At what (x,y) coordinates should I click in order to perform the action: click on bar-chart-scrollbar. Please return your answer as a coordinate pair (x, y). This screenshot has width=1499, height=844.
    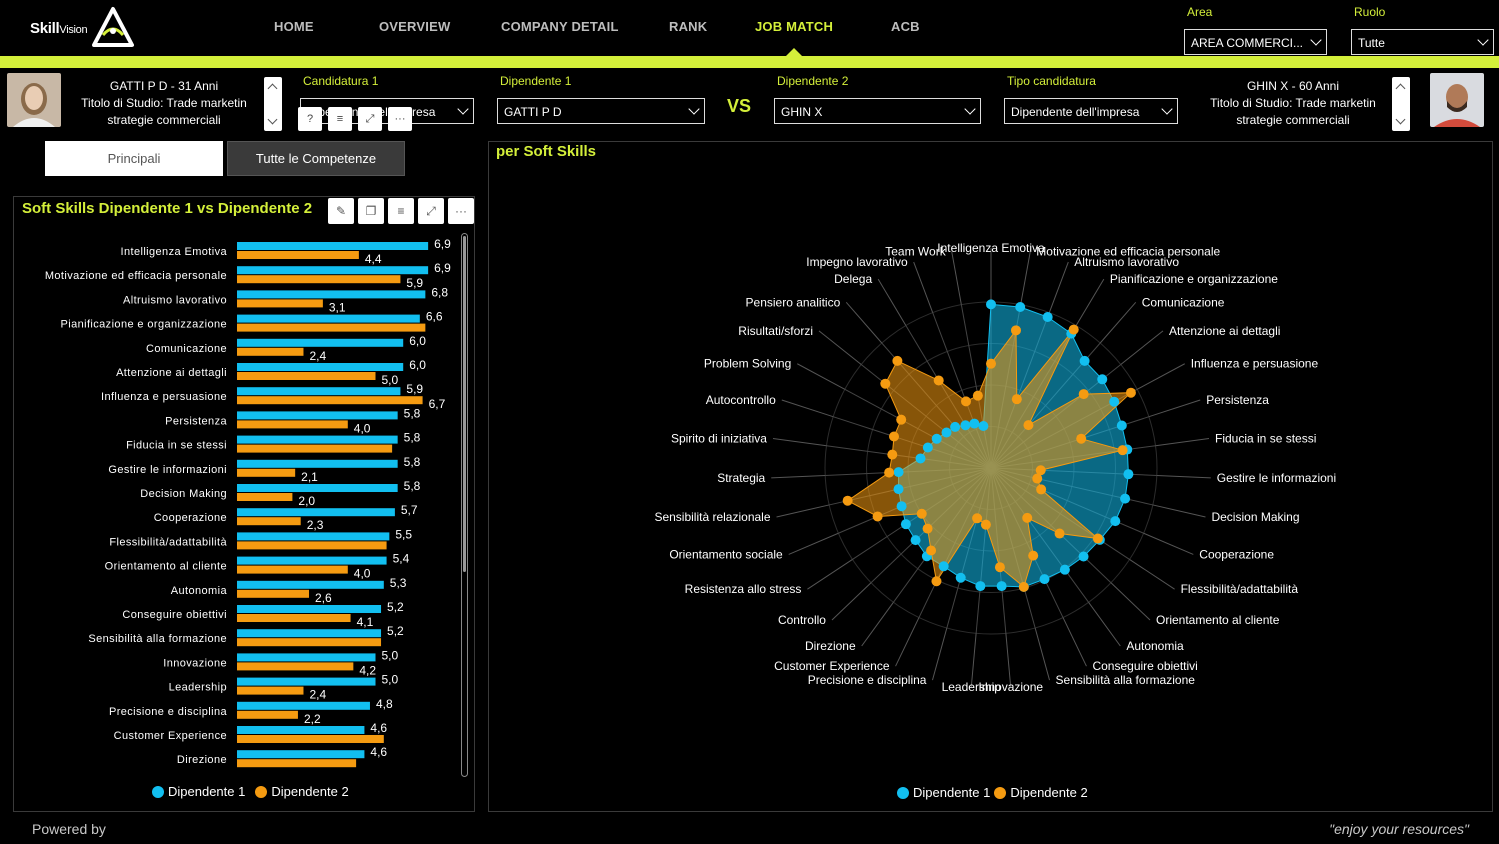
    Looking at the image, I should click on (464, 505).